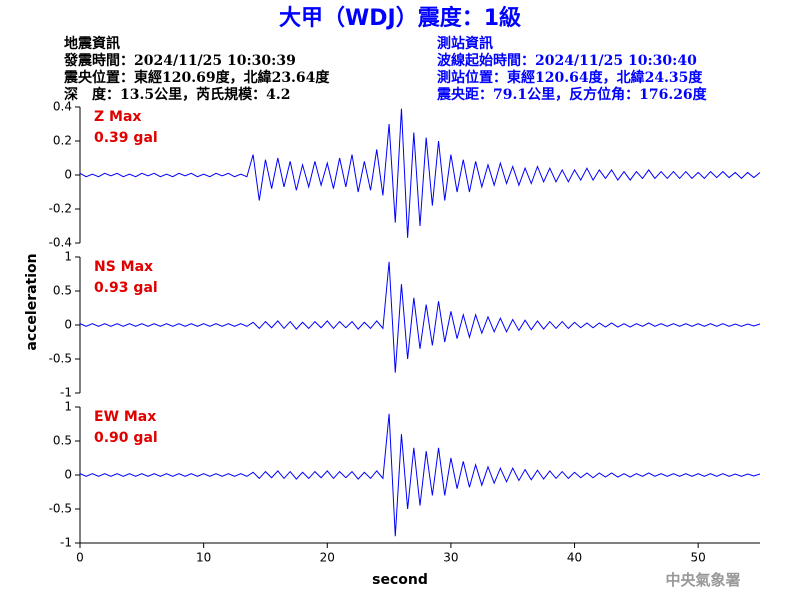  Describe the element at coordinates (60, 243) in the screenshot. I see `y-tick-label: -0.4` at that location.